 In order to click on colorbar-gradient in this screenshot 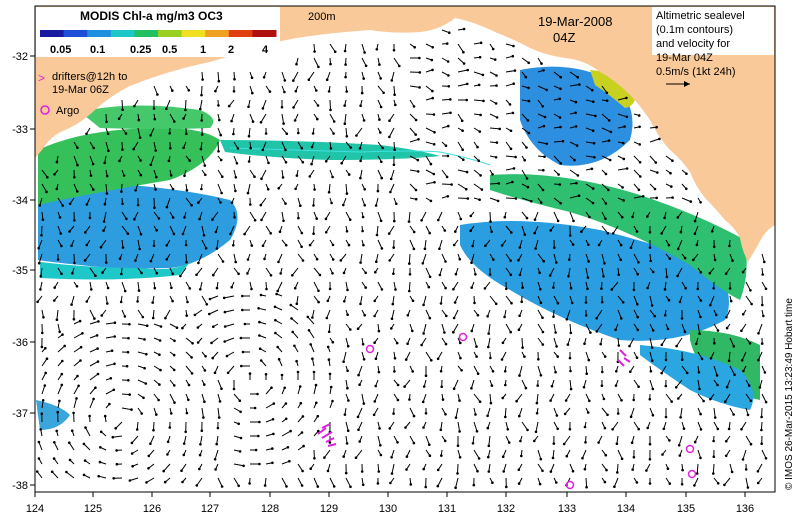, I will do `click(158, 33)`.